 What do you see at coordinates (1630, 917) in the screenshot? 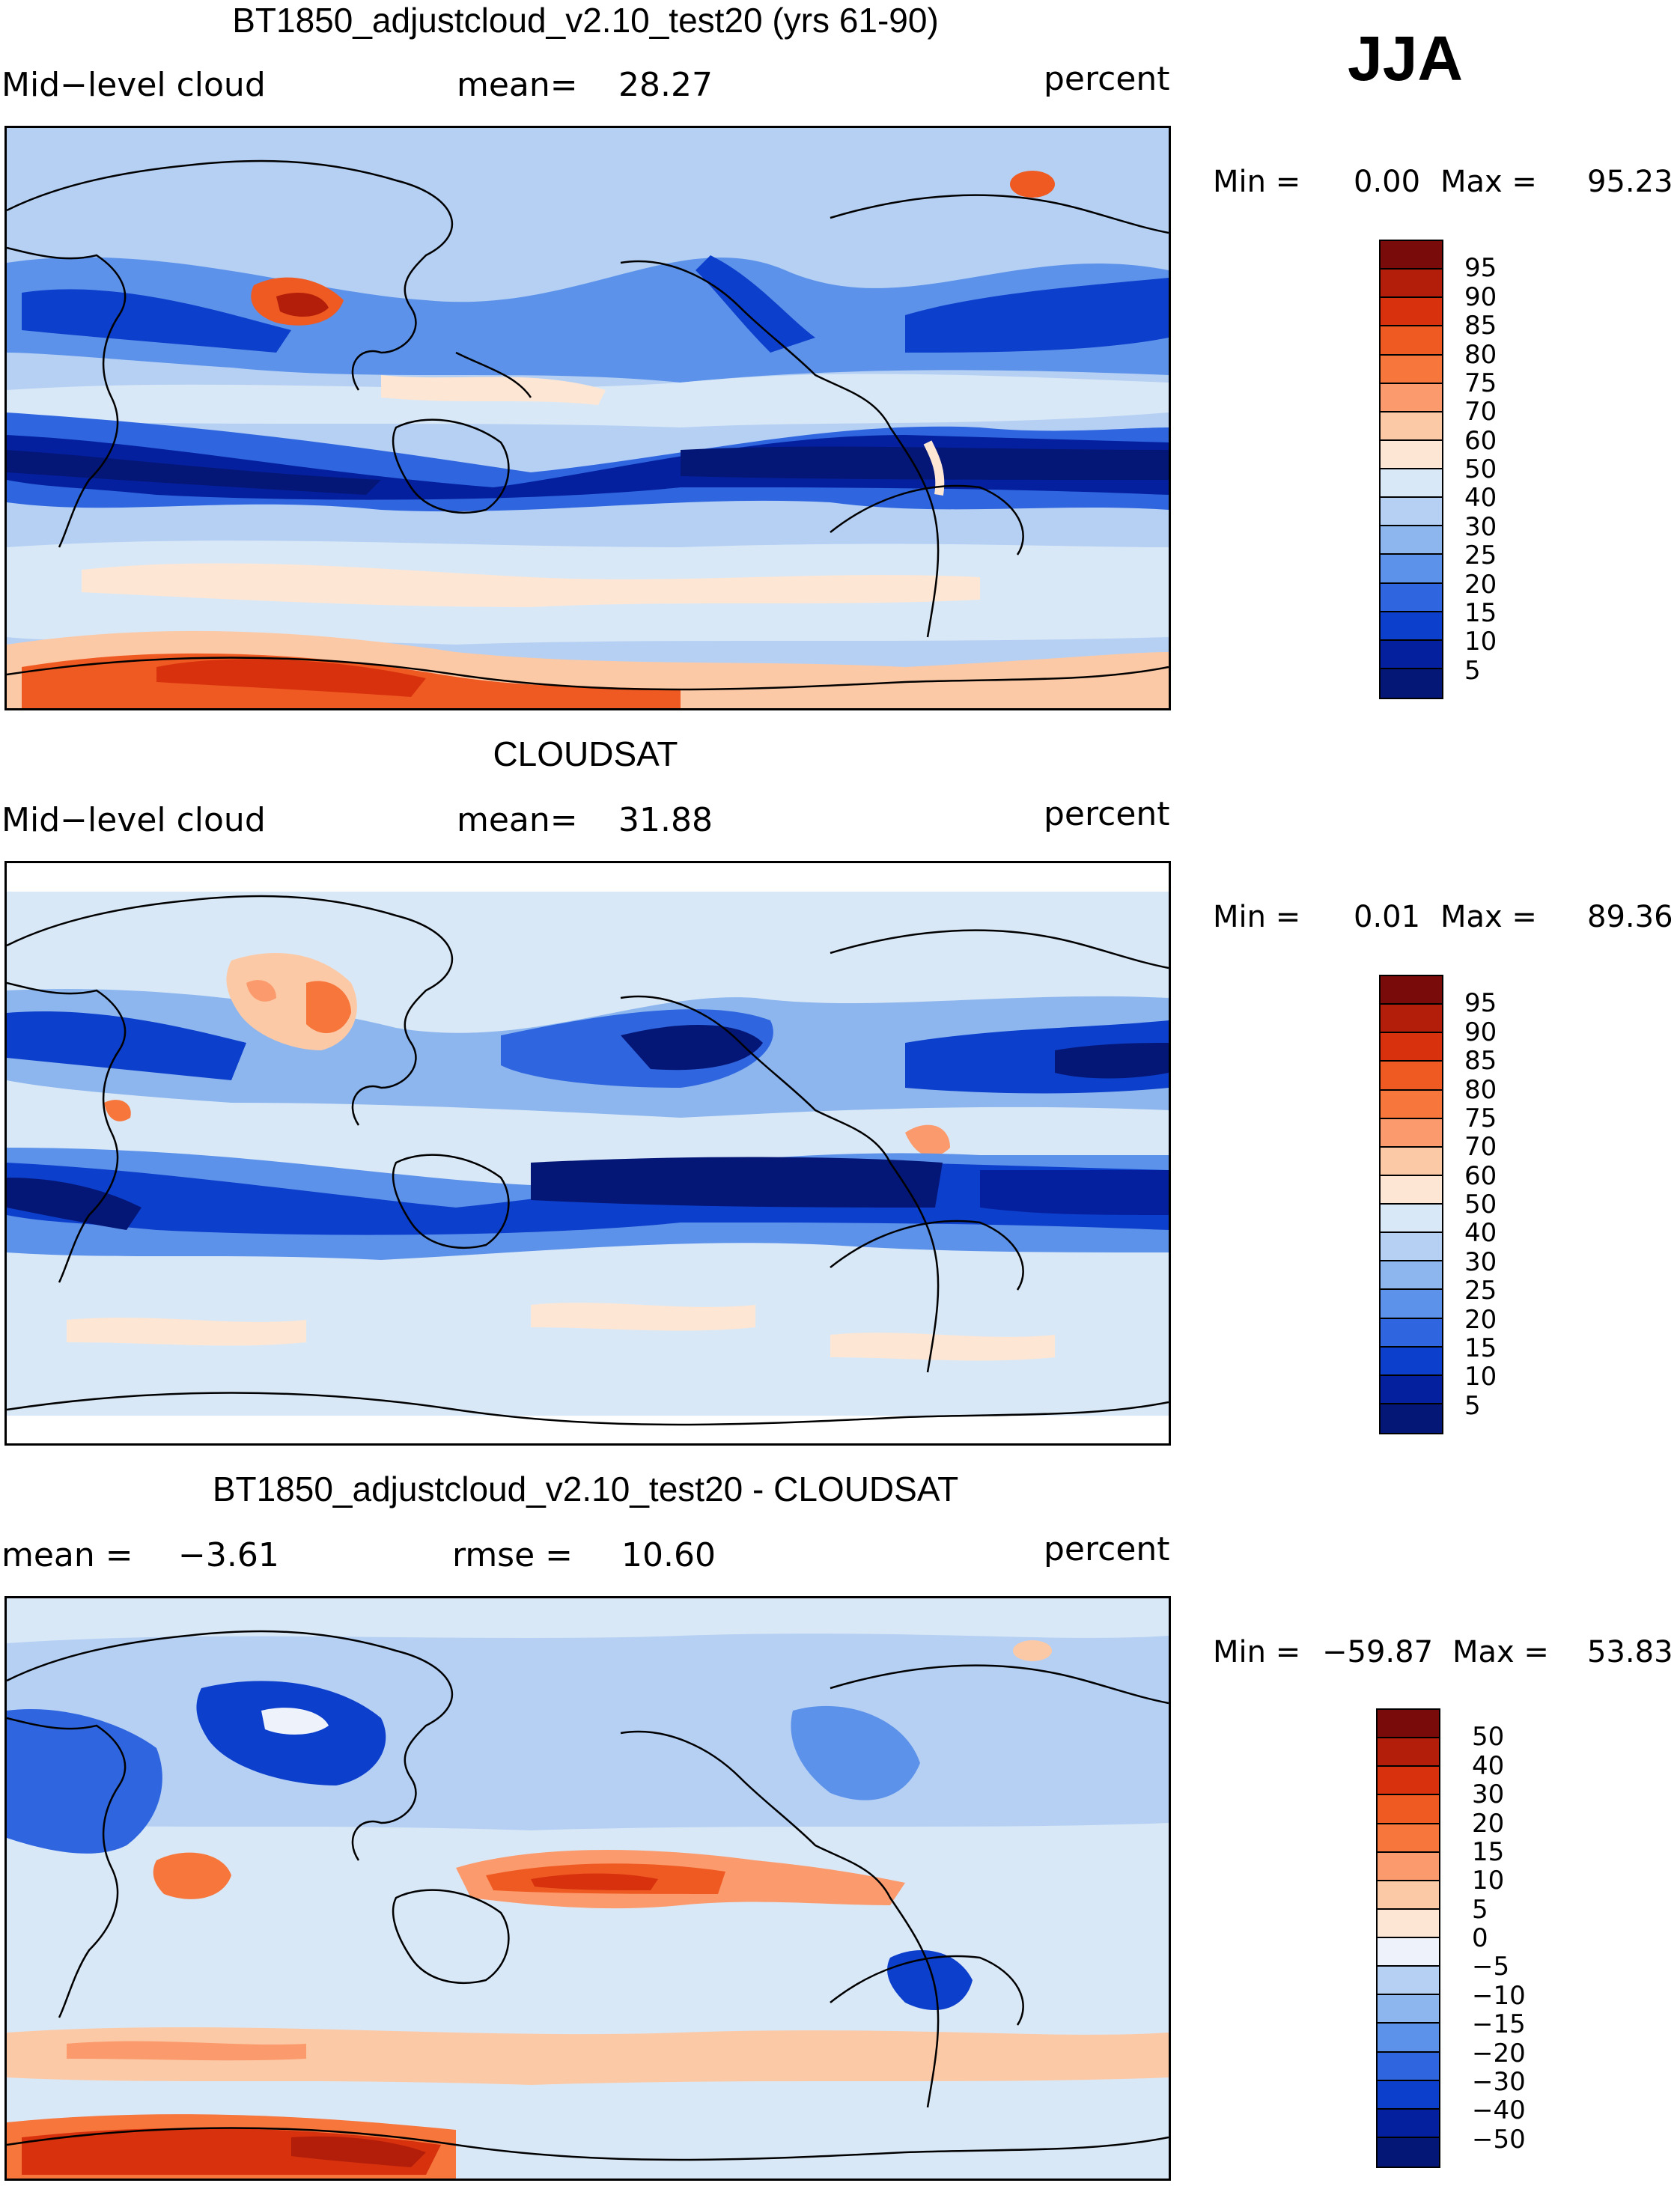
I see `panel2-max-value: 89.36` at bounding box center [1630, 917].